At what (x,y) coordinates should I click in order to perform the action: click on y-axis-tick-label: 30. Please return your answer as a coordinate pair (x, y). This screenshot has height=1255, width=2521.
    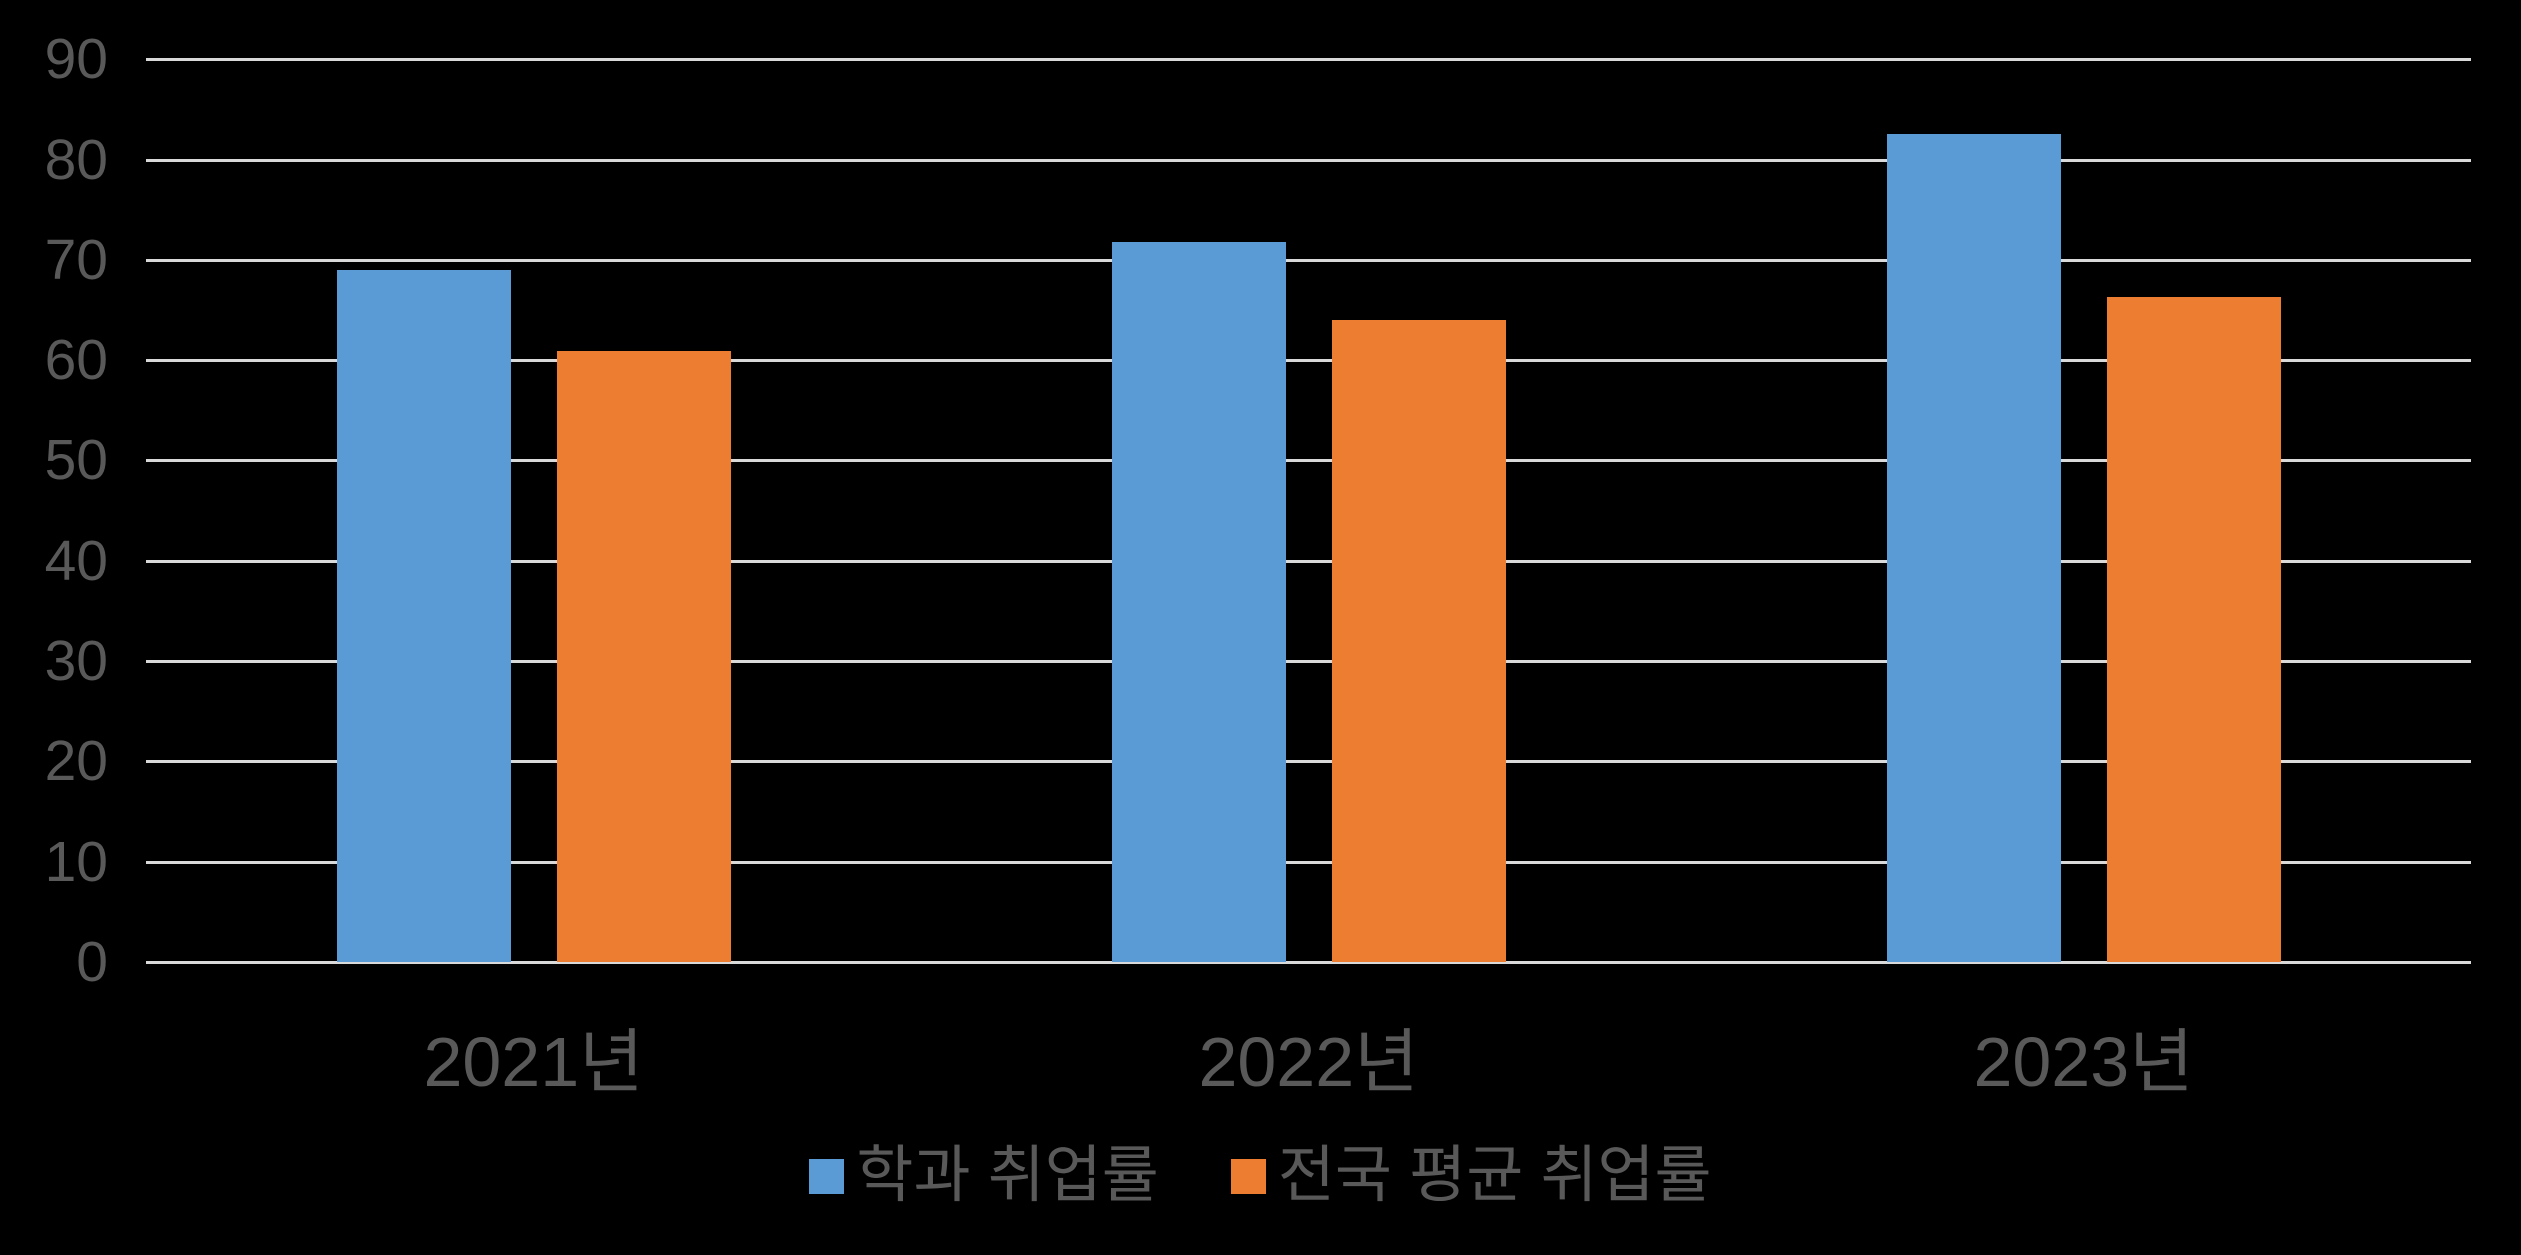
    Looking at the image, I should click on (76, 661).